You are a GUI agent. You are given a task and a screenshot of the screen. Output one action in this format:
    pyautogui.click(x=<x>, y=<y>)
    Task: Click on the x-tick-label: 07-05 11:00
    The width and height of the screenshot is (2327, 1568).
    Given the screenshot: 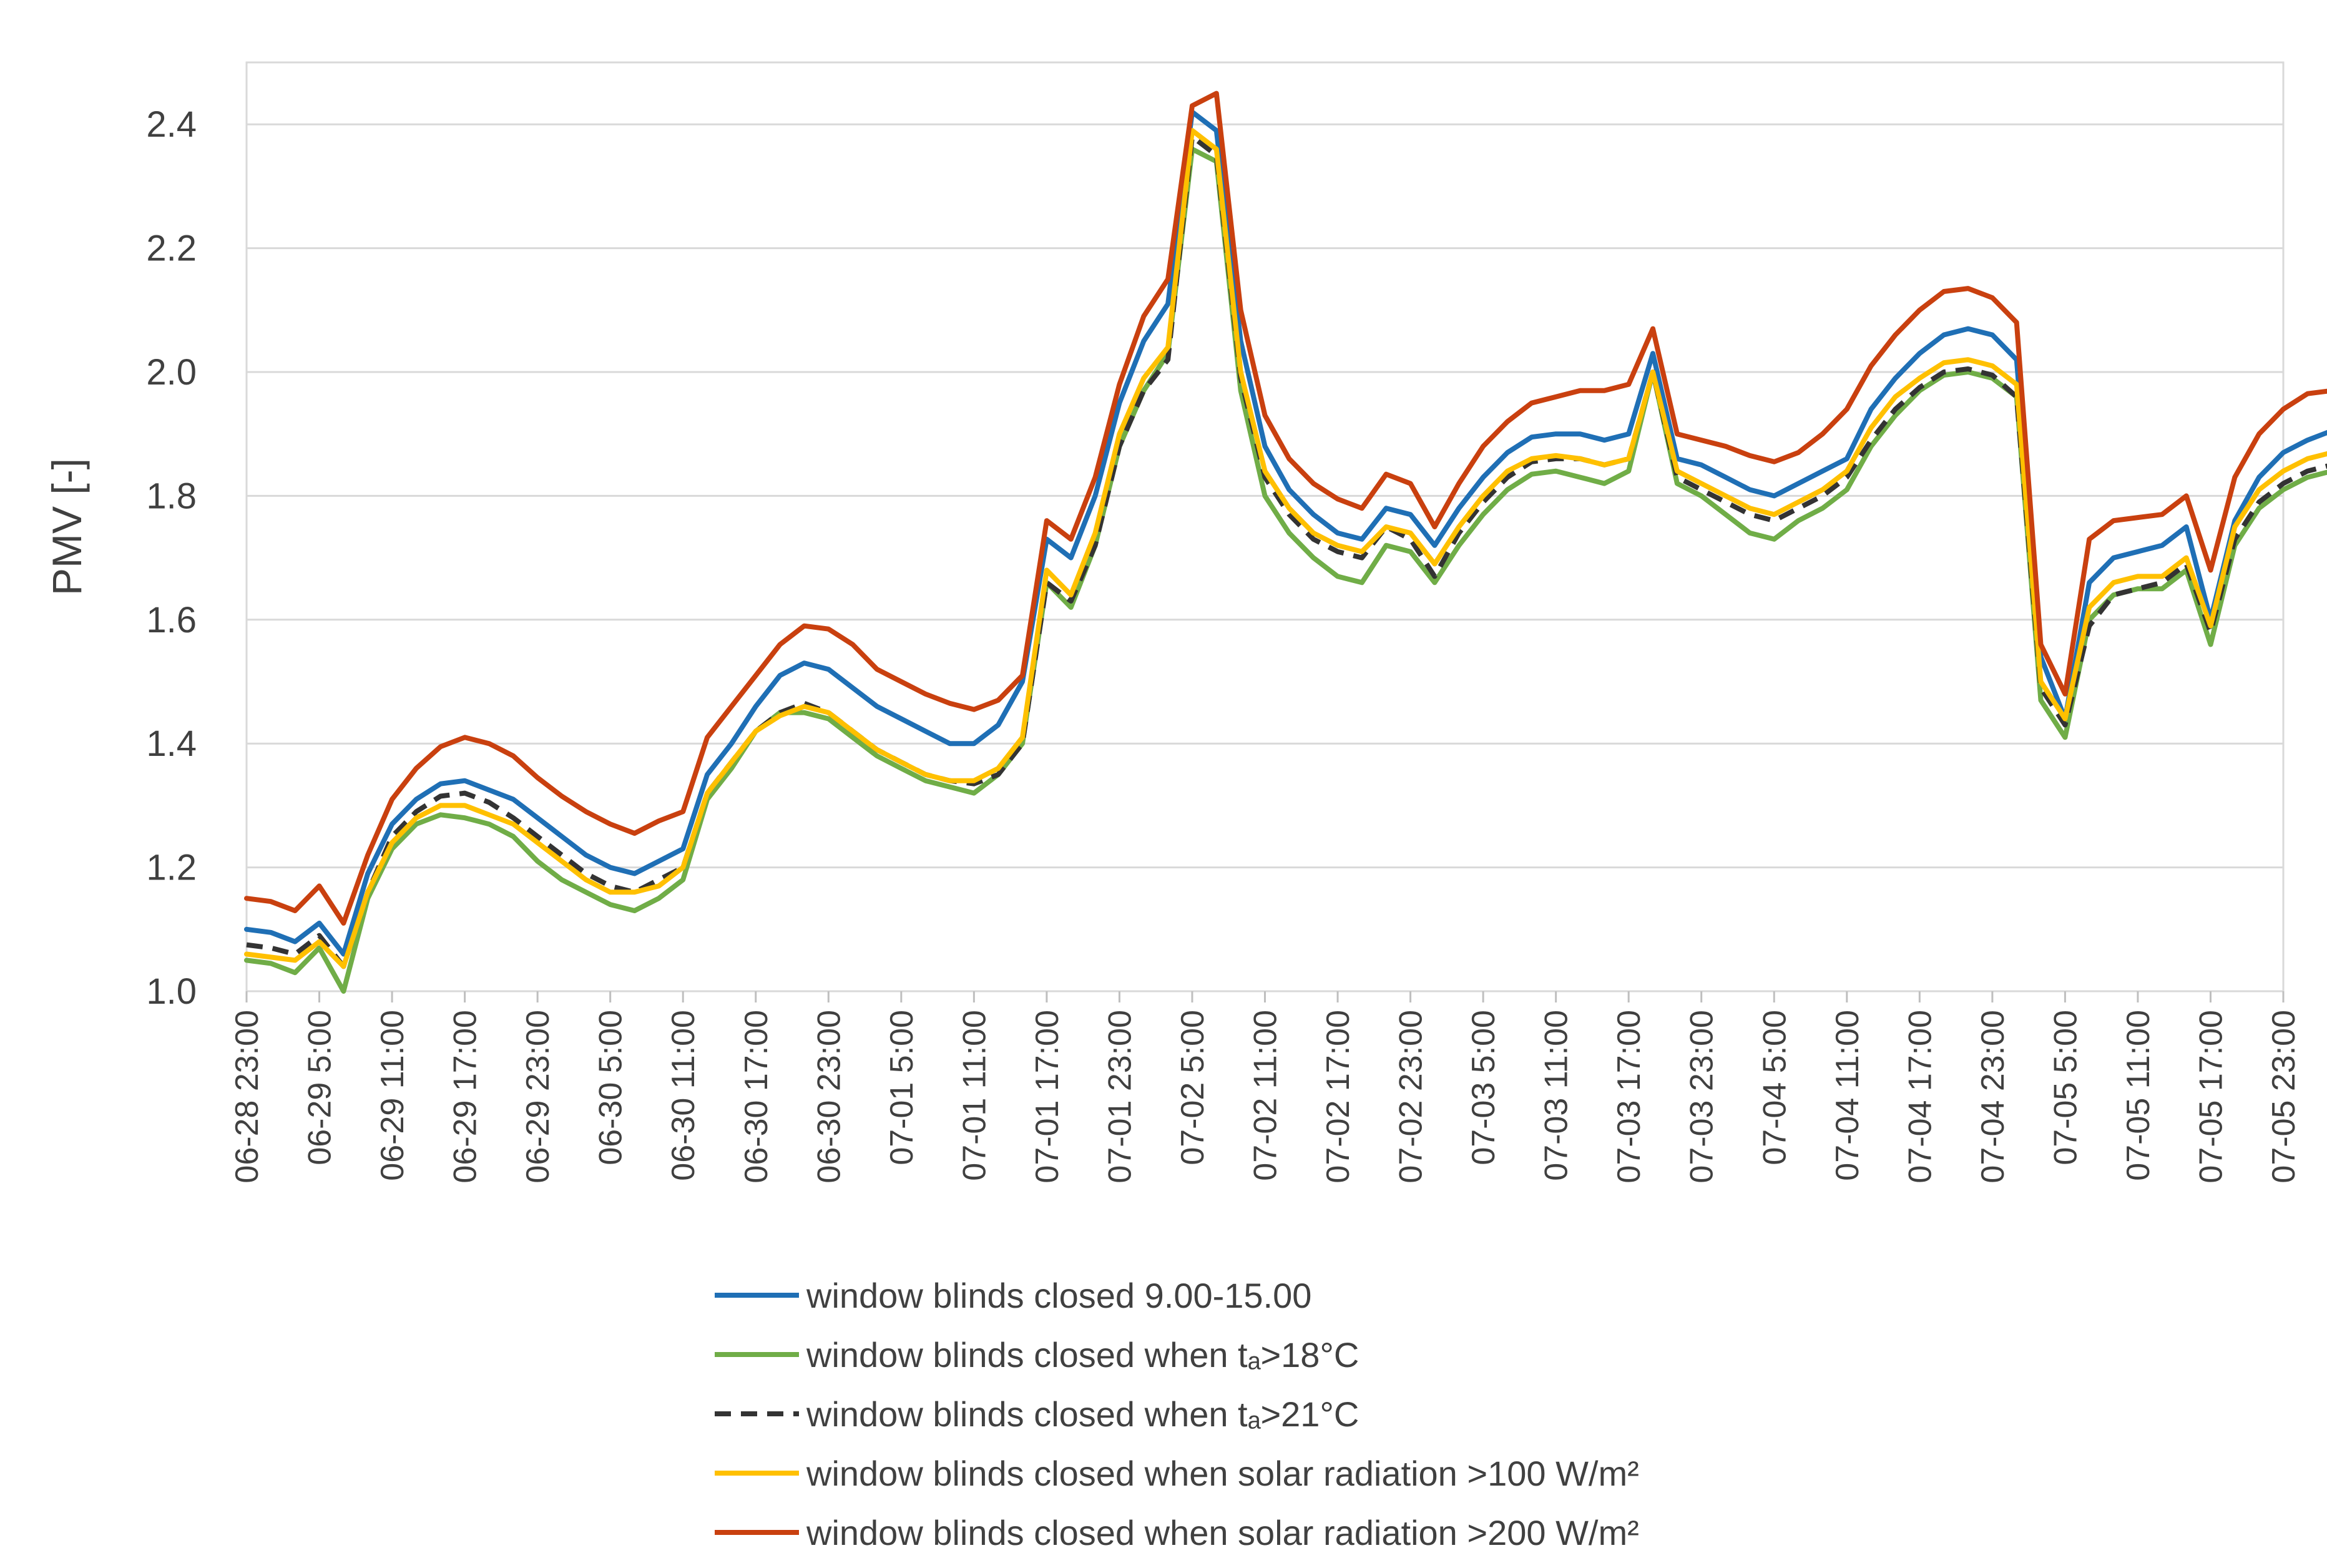 What is the action you would take?
    pyautogui.click(x=2138, y=1095)
    